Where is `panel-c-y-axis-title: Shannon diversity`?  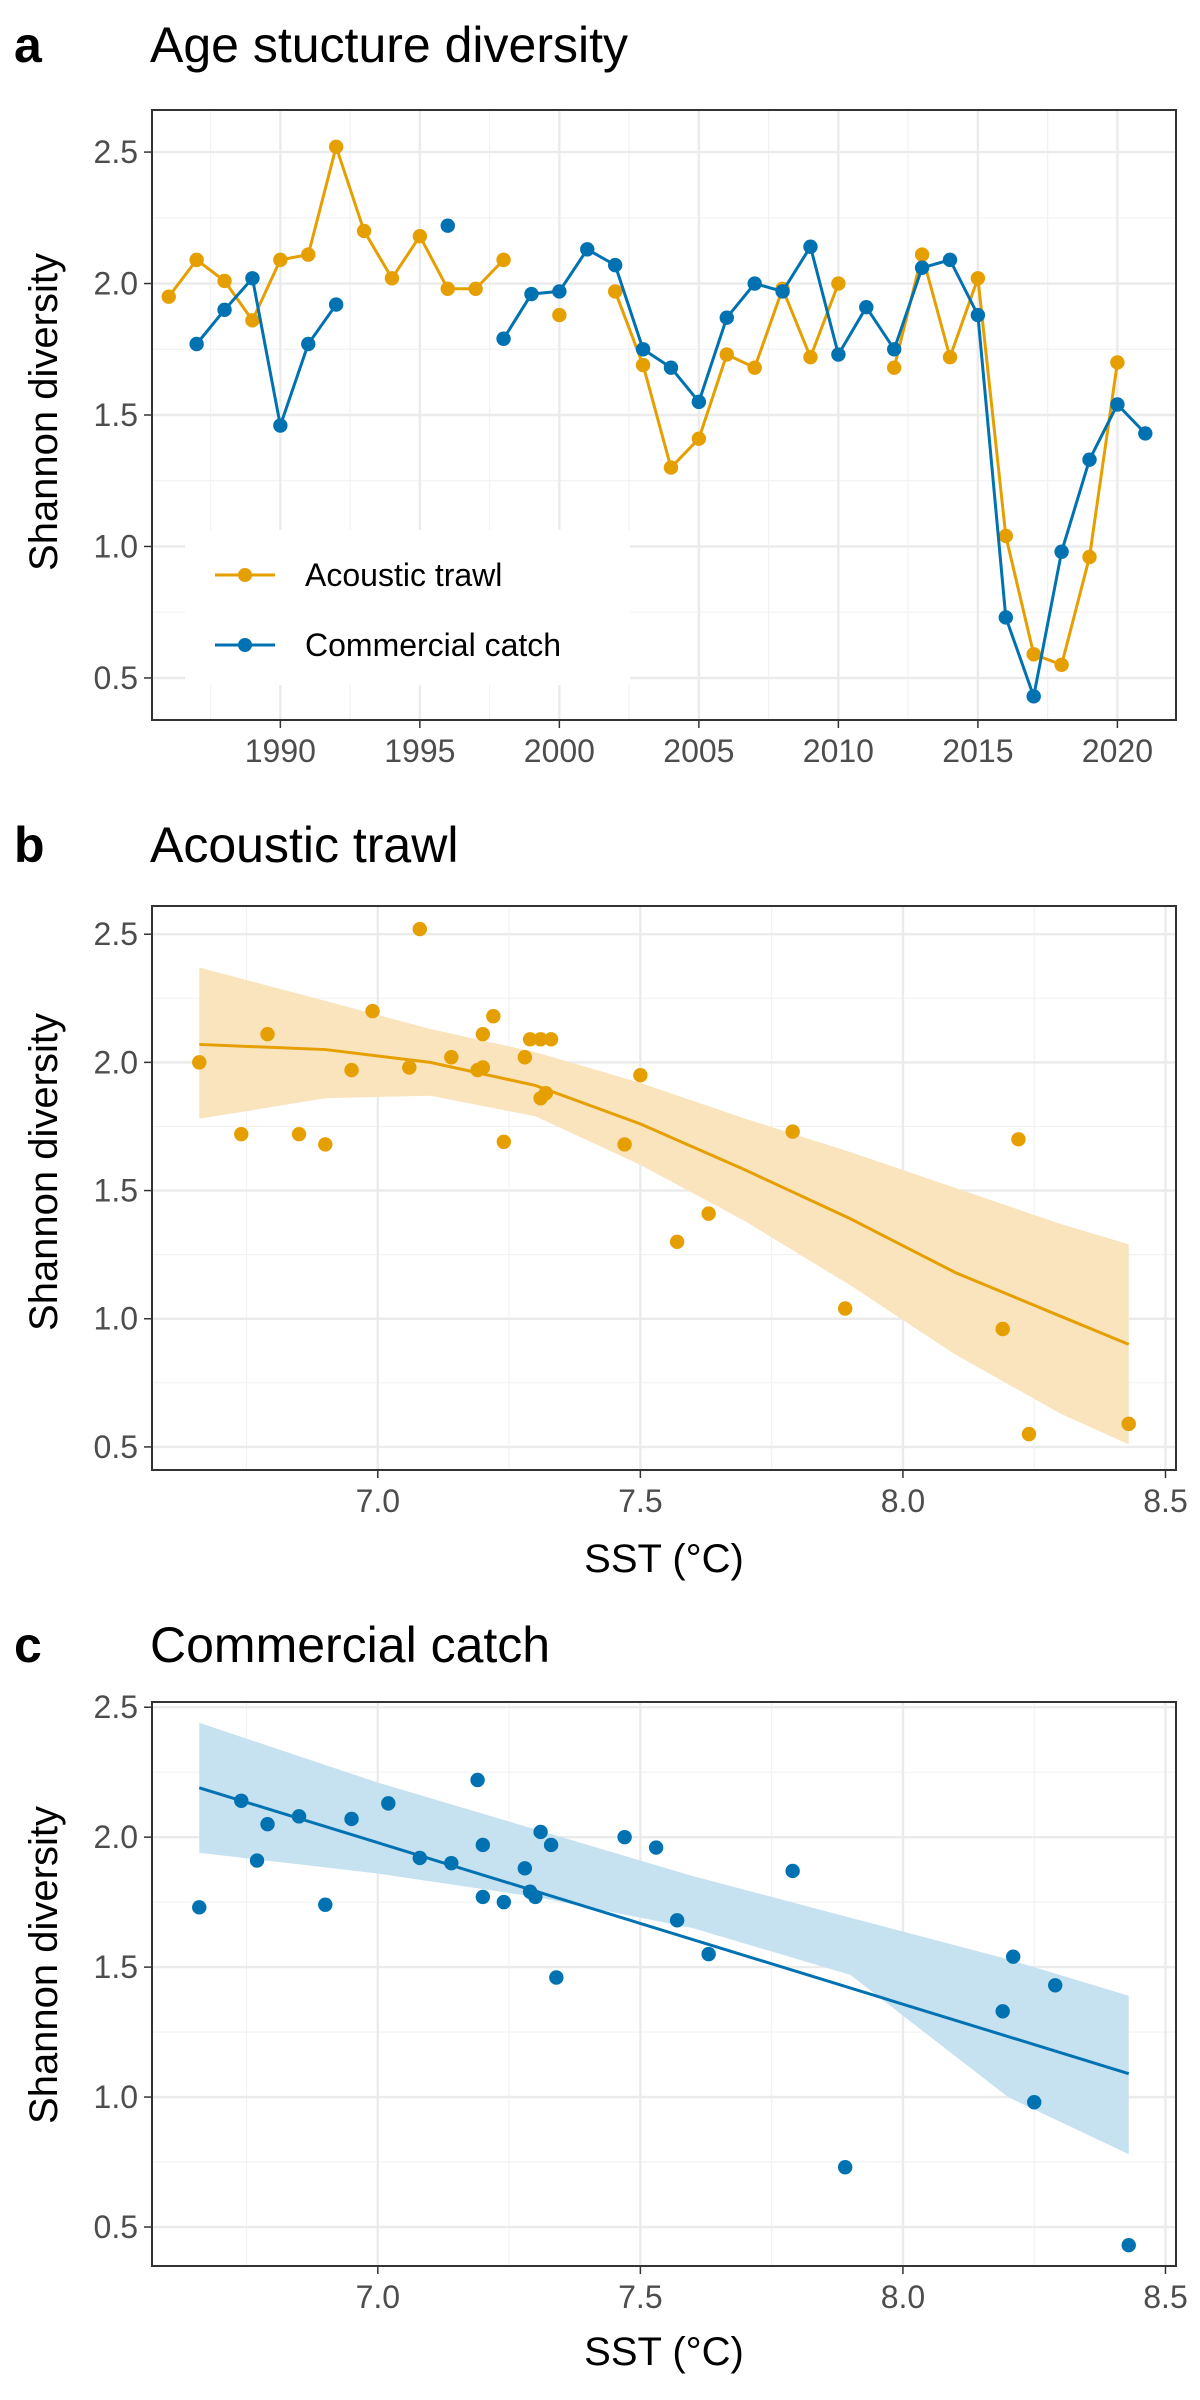
panel-c-y-axis-title: Shannon diversity is located at coordinates (44, 1965).